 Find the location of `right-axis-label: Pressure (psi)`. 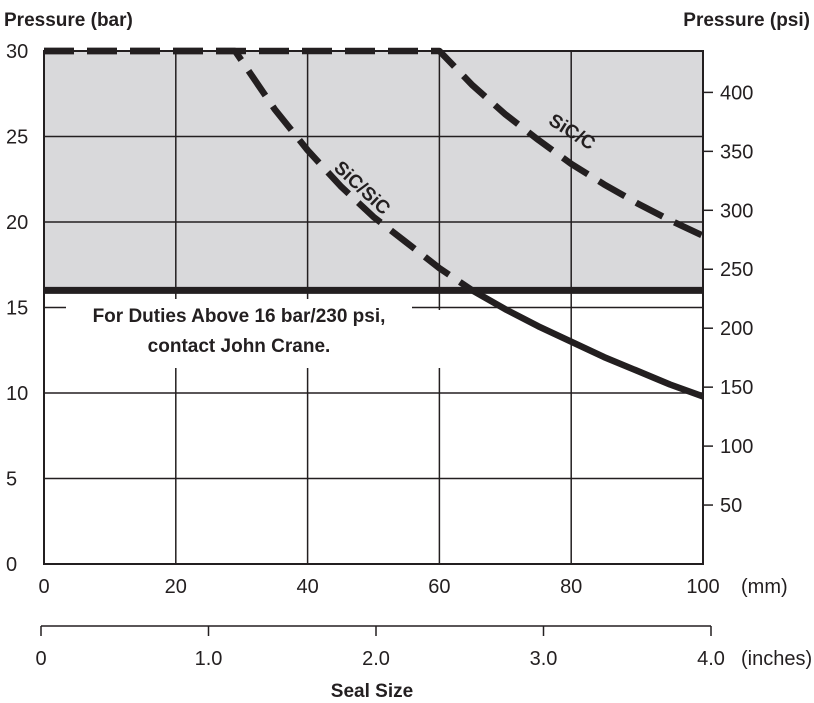

right-axis-label: Pressure (psi) is located at coordinates (746, 20).